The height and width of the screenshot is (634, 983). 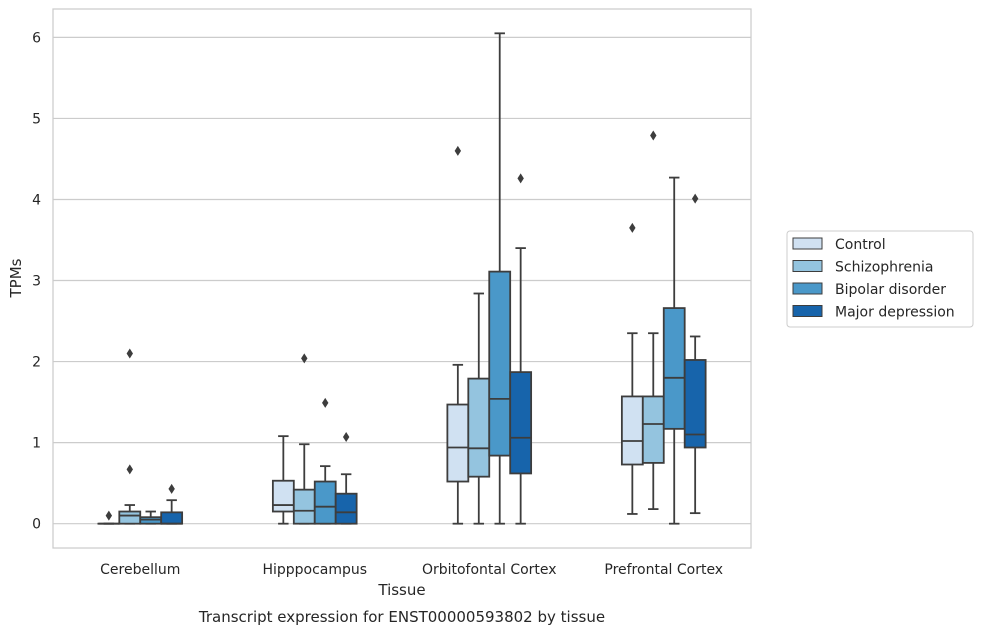 I want to click on y-tick-label: 5, so click(x=36, y=119).